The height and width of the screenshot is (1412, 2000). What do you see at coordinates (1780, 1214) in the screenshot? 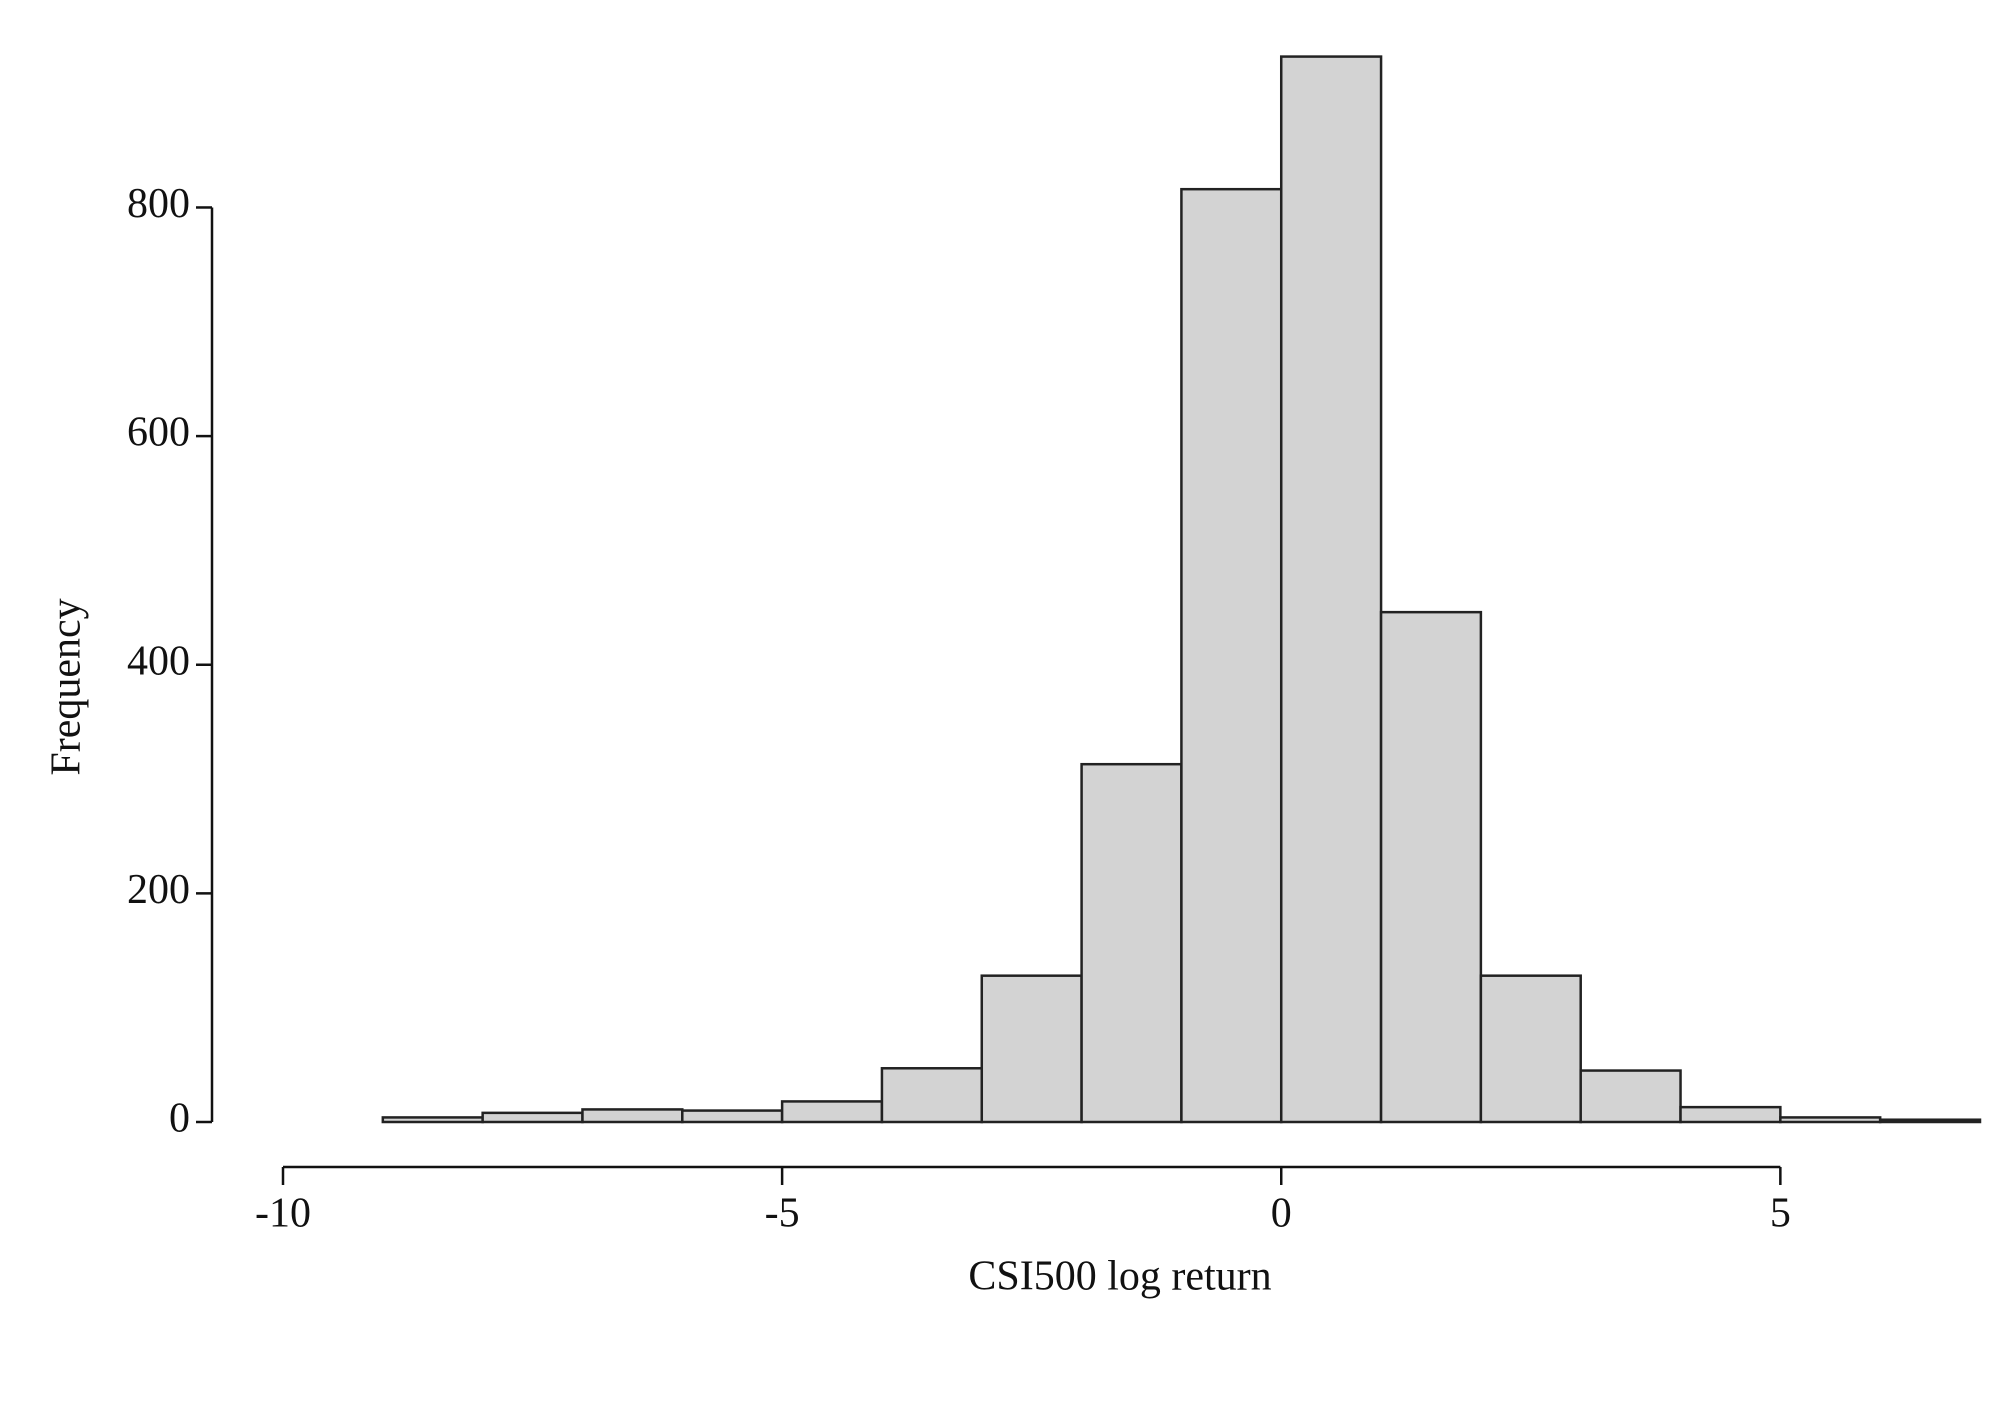
I see `x-tick-label: 5` at bounding box center [1780, 1214].